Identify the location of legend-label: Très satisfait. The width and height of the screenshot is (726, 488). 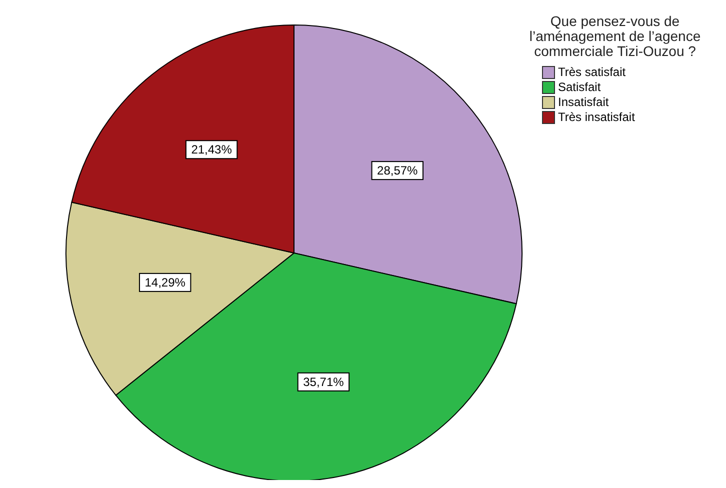
(592, 72).